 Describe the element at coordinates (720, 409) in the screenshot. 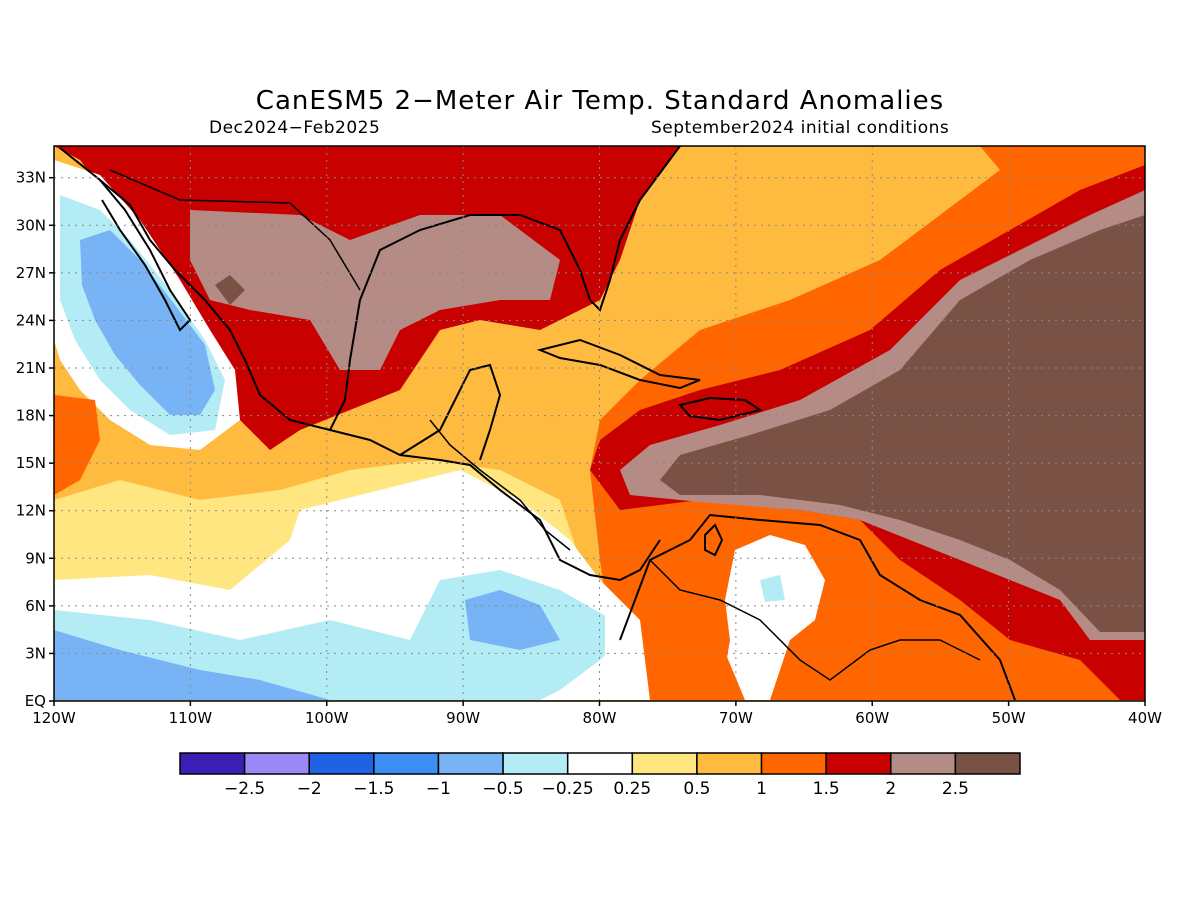

I see `coastline-hispaniola` at that location.